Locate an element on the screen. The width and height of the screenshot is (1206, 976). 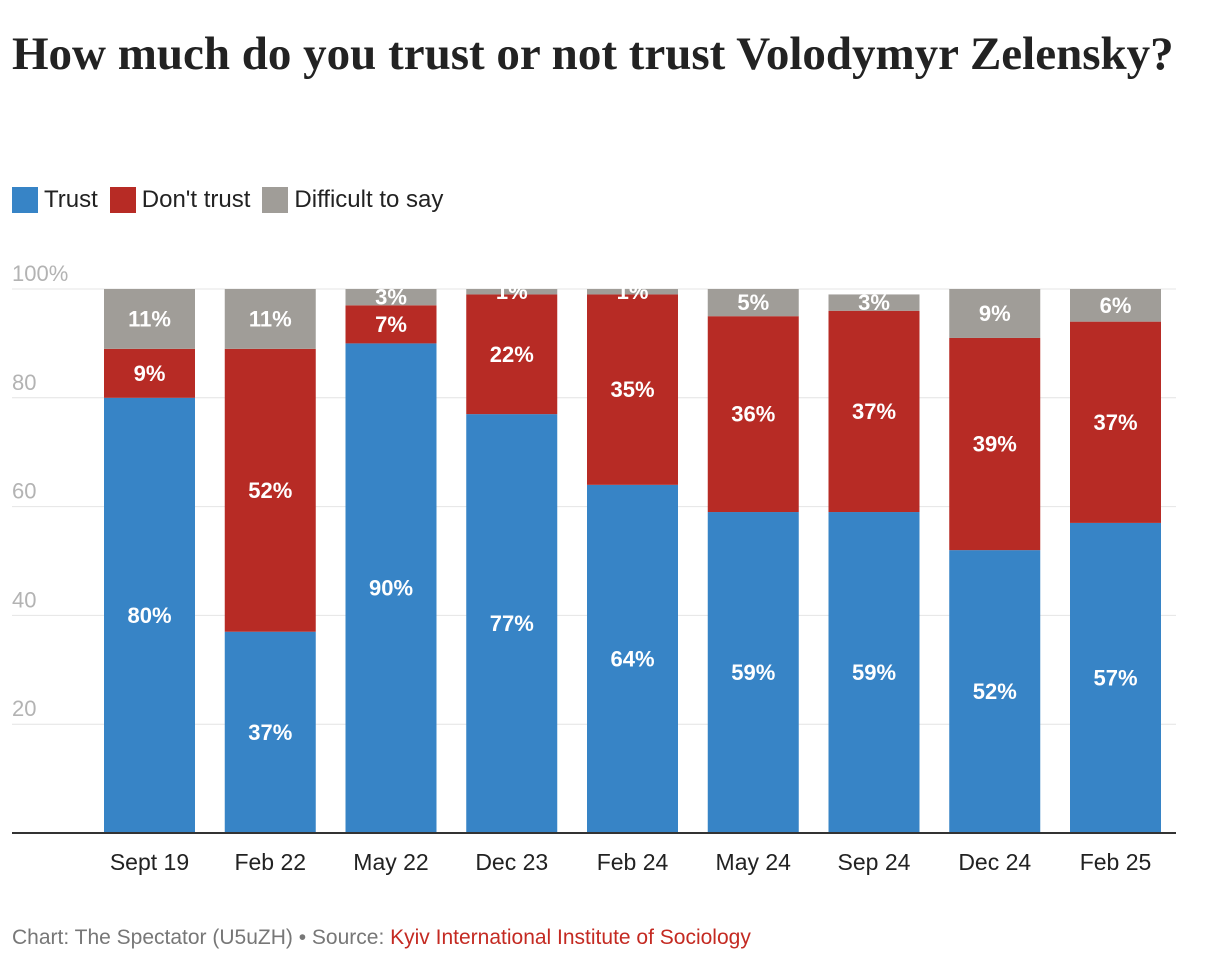
data-label-don-t-trust-5: 36% is located at coordinates (753, 414).